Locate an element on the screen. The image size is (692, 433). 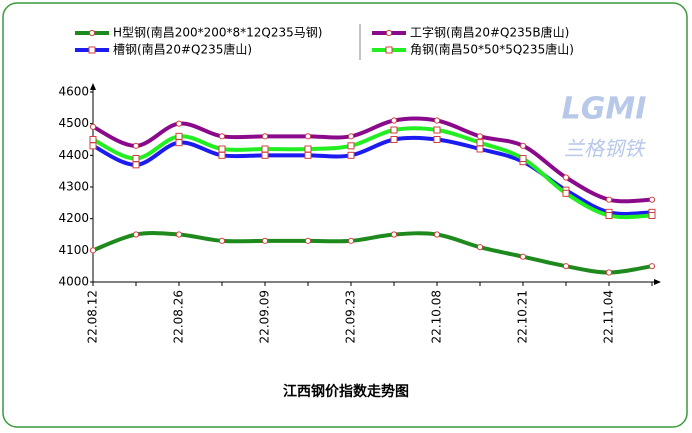
x-tick-label: 22.08.26 is located at coordinates (179, 316).